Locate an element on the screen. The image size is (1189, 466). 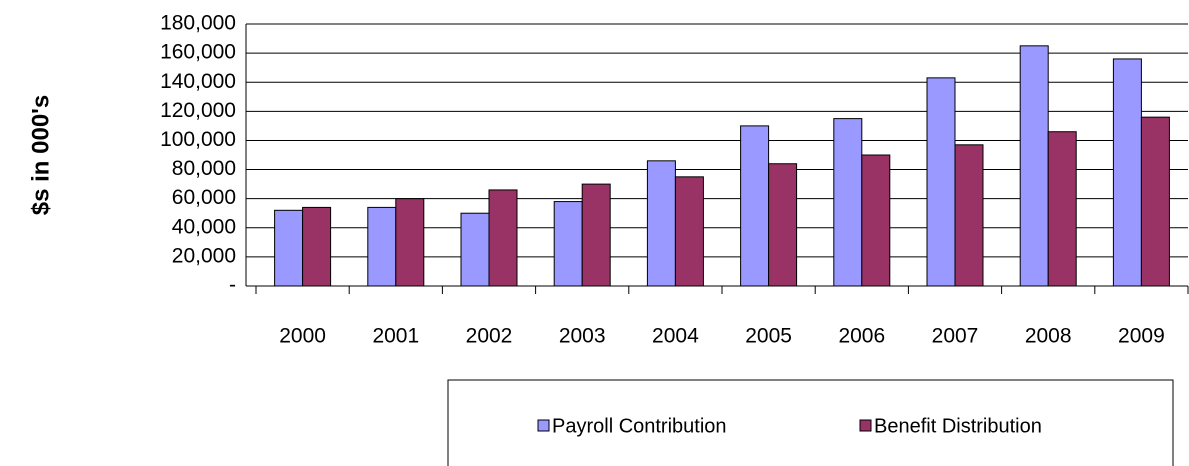
x-tick-label: 2003 is located at coordinates (582, 336).